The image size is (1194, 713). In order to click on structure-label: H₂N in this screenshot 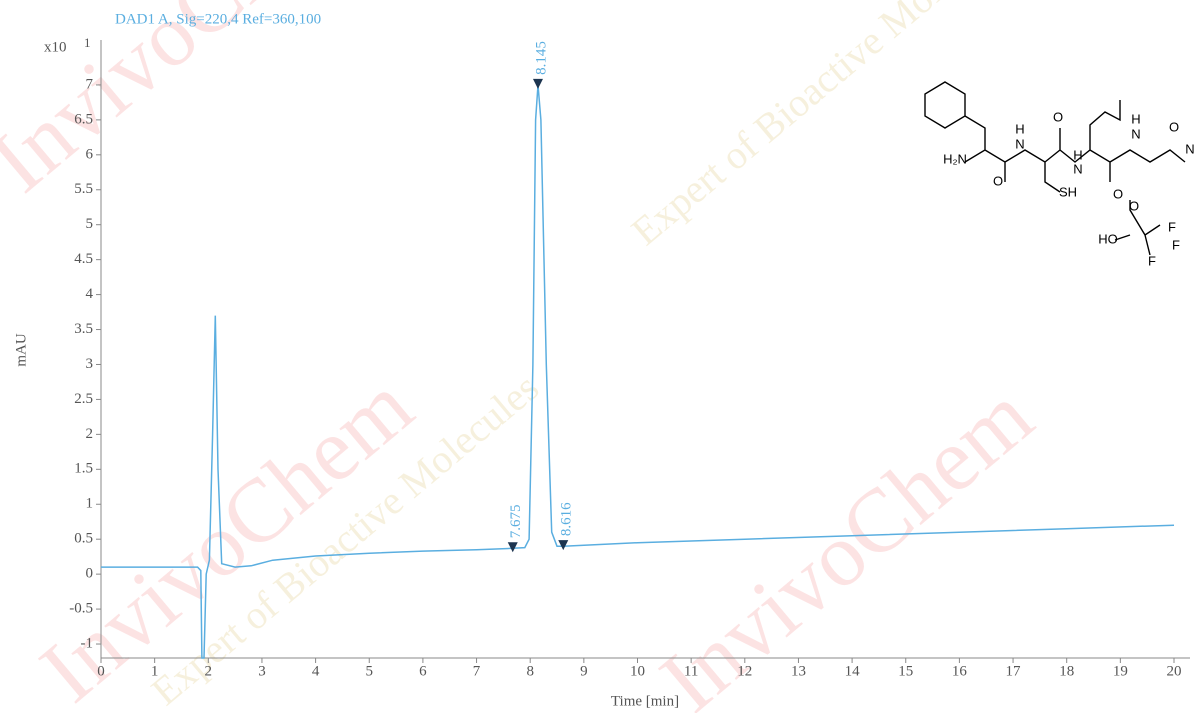, I will do `click(955, 158)`.